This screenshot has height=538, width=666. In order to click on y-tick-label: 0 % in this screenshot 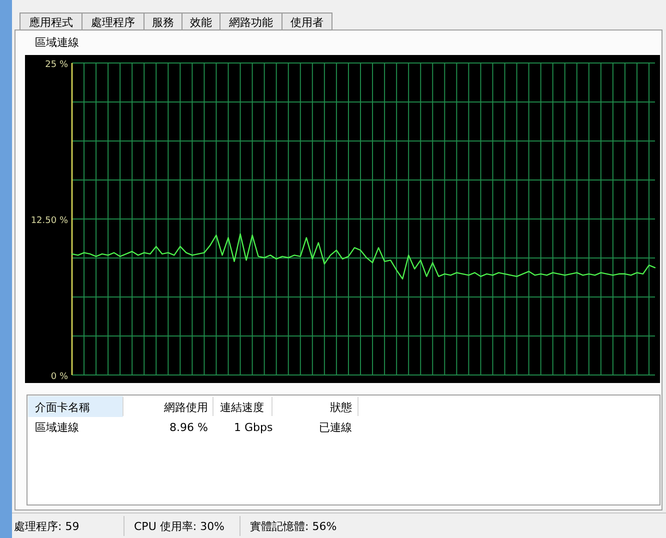, I will do `click(59, 377)`.